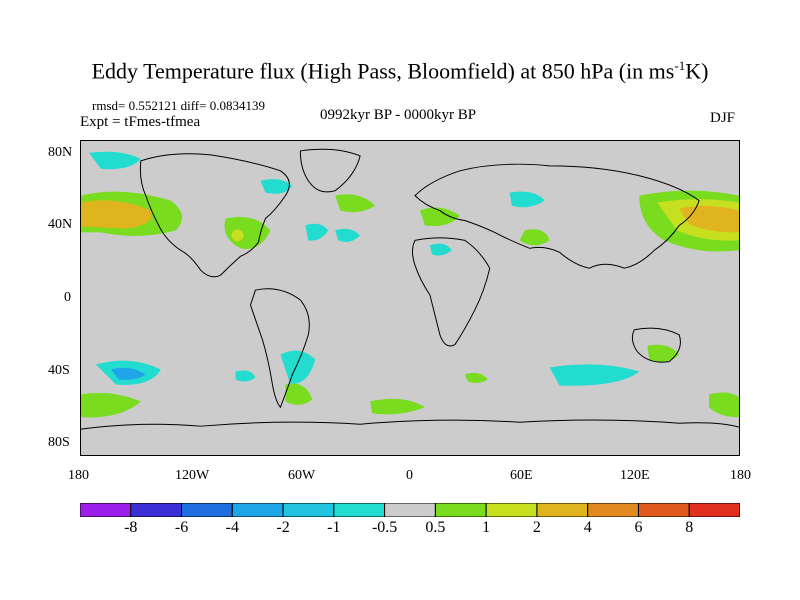 This screenshot has height=600, width=800. What do you see at coordinates (740, 475) in the screenshot?
I see `x-tick-180e: 180` at bounding box center [740, 475].